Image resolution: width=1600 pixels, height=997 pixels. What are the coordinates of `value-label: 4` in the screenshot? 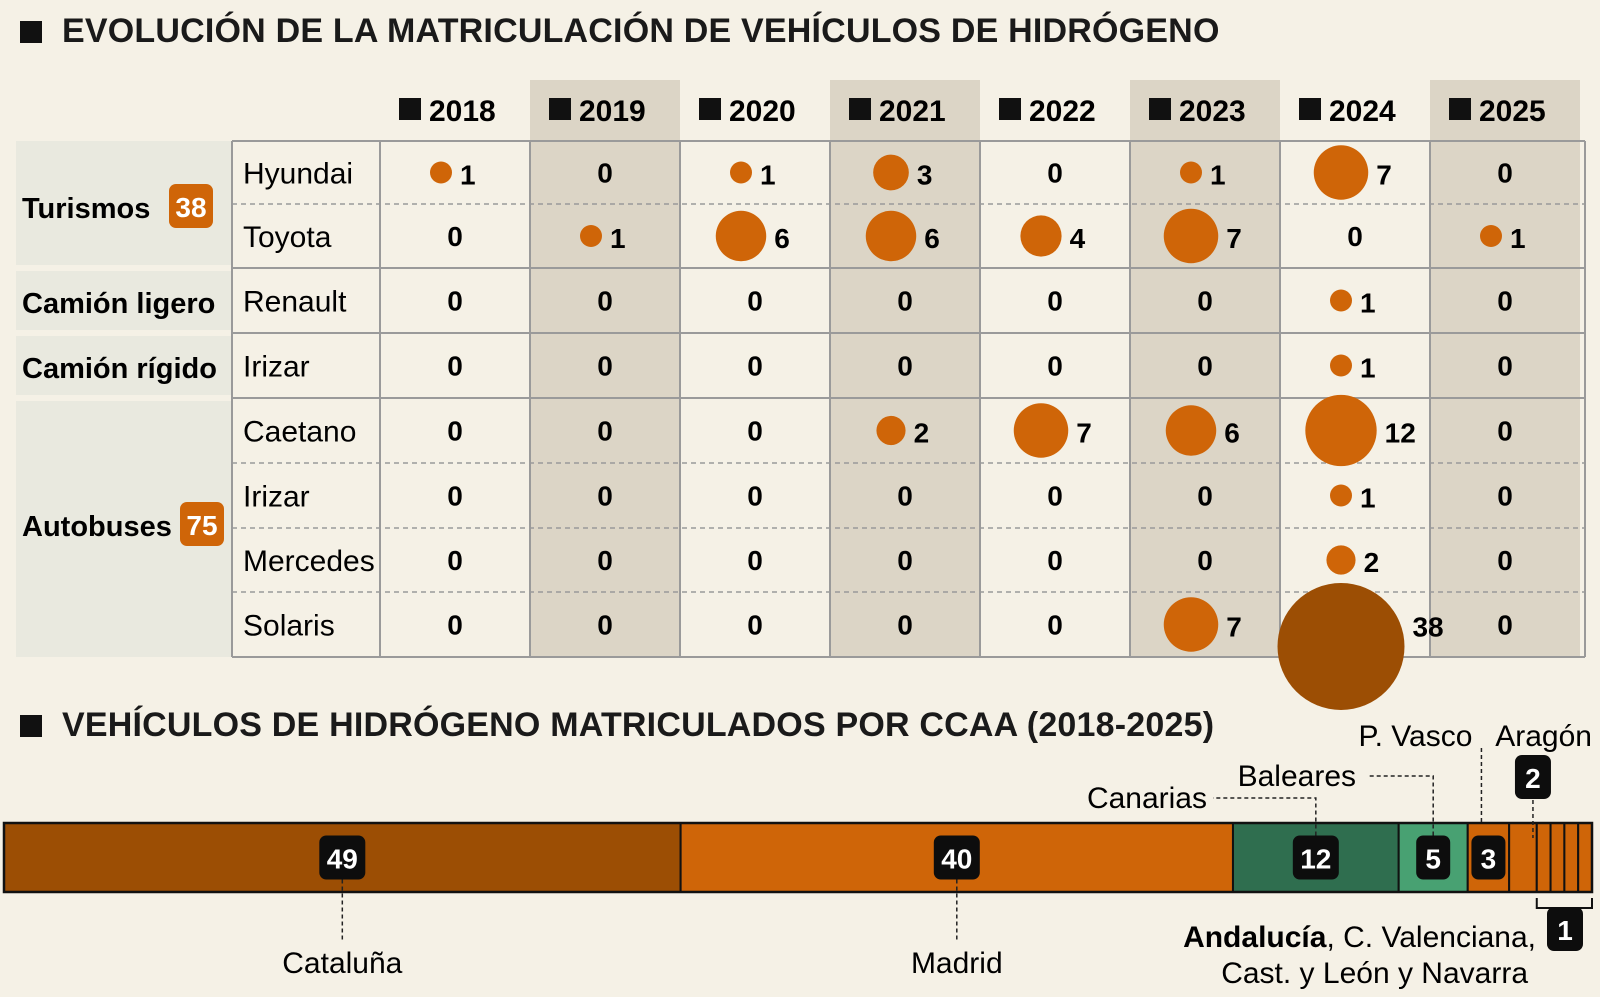 It's located at (1078, 238).